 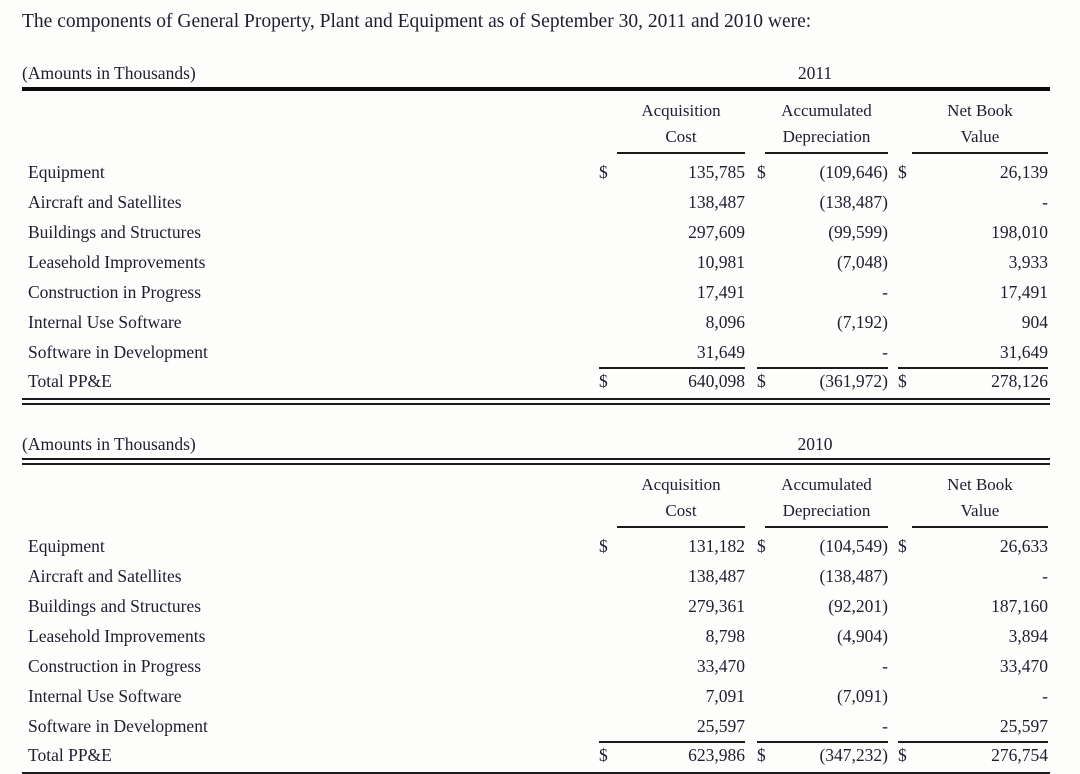 I want to click on total-acquisition-cost-value: 623,986, so click(x=716, y=755).